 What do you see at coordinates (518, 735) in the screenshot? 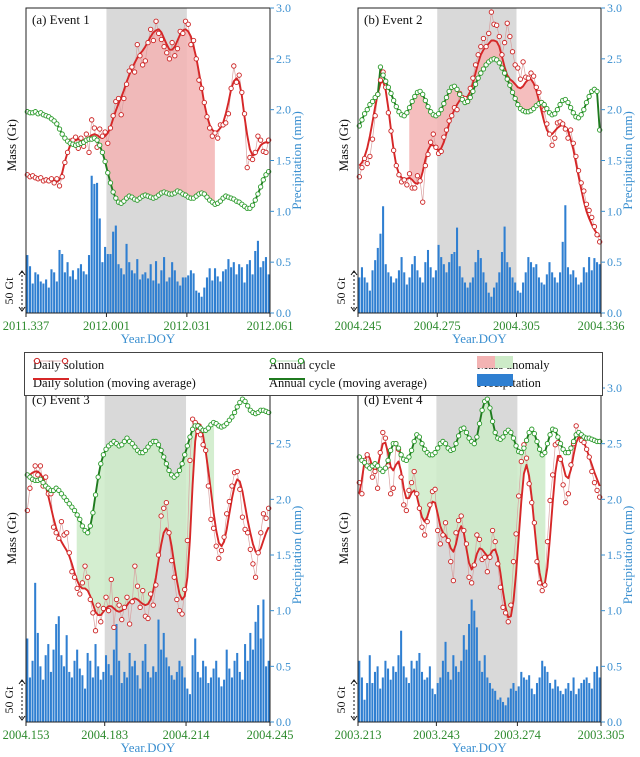
I see `x-axis-tick-label: 2003.274` at bounding box center [518, 735].